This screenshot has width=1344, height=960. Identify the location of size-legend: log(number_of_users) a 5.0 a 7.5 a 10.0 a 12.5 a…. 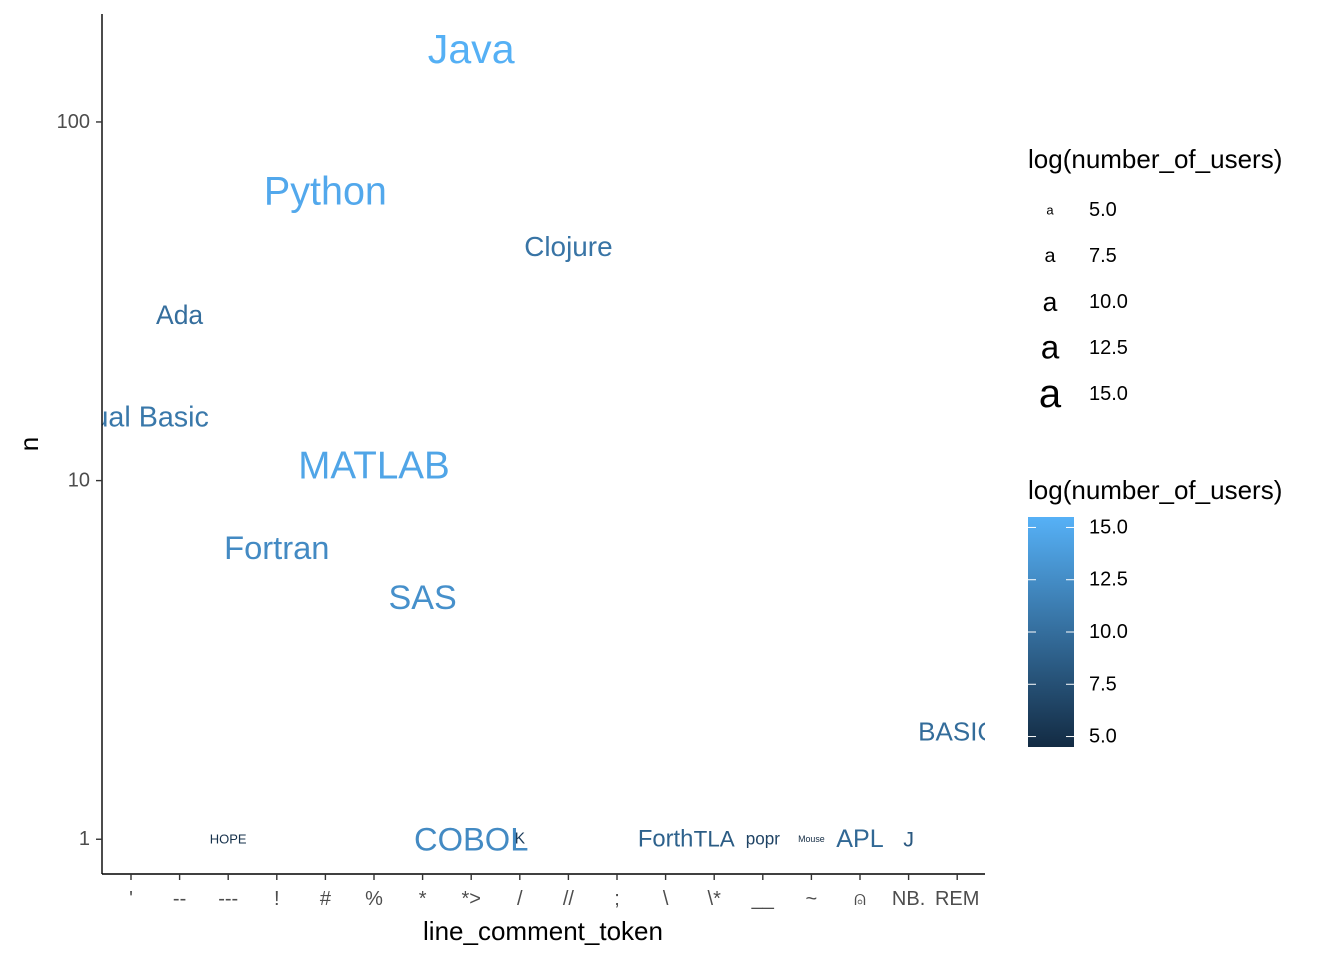
(1155, 280).